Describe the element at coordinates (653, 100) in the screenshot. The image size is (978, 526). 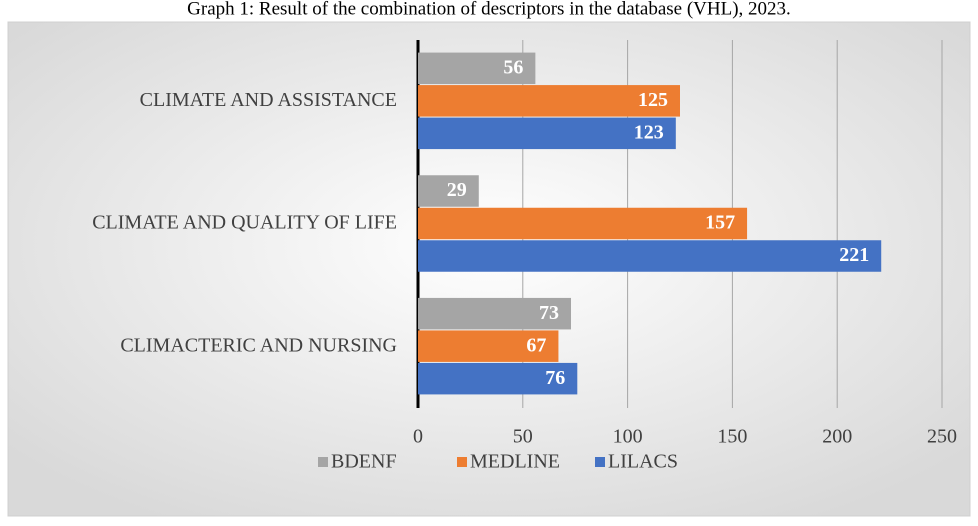
I see `data-label: 125` at that location.